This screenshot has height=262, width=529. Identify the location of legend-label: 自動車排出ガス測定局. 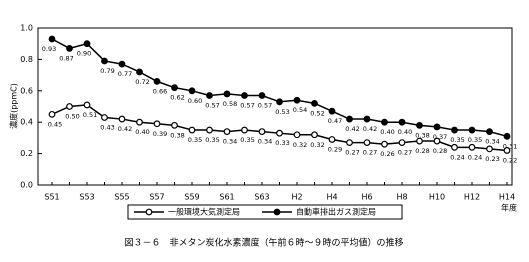
(336, 212).